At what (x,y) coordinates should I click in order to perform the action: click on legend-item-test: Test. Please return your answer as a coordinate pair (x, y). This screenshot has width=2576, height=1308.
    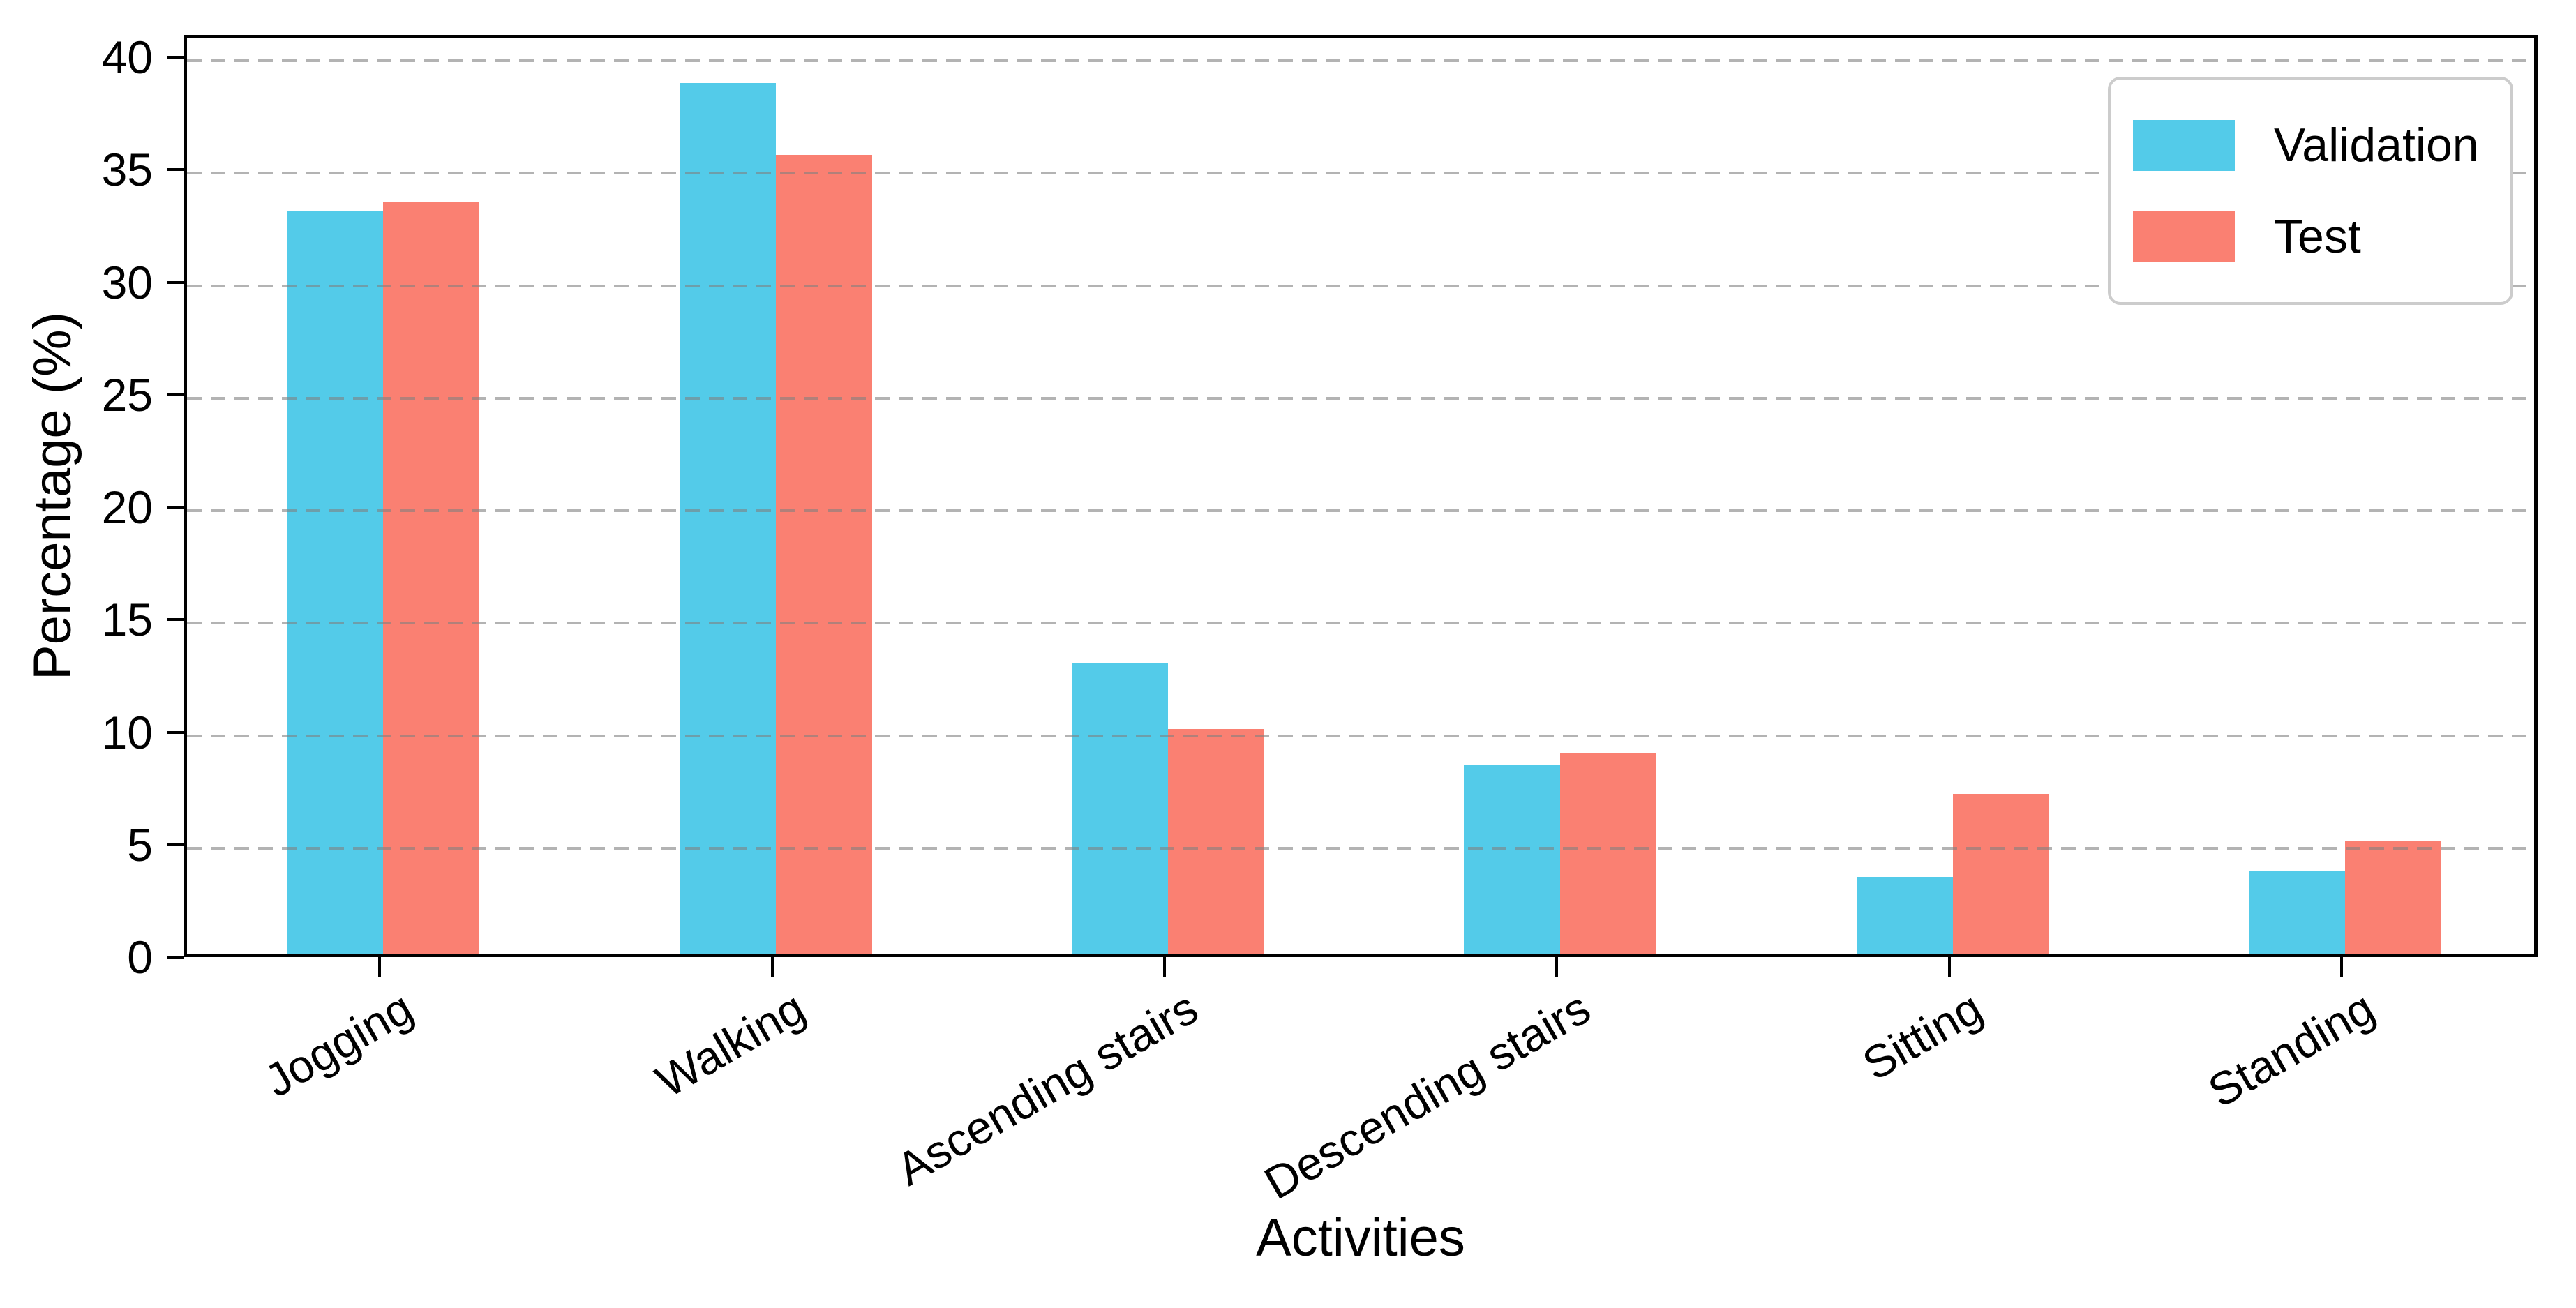
    Looking at the image, I should click on (2321, 236).